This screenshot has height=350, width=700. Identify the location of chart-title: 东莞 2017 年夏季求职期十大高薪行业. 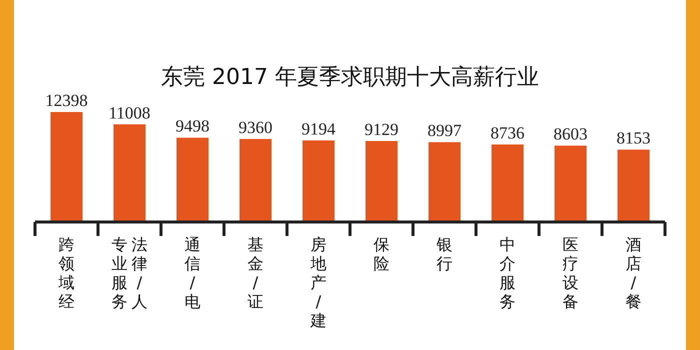
(350, 77).